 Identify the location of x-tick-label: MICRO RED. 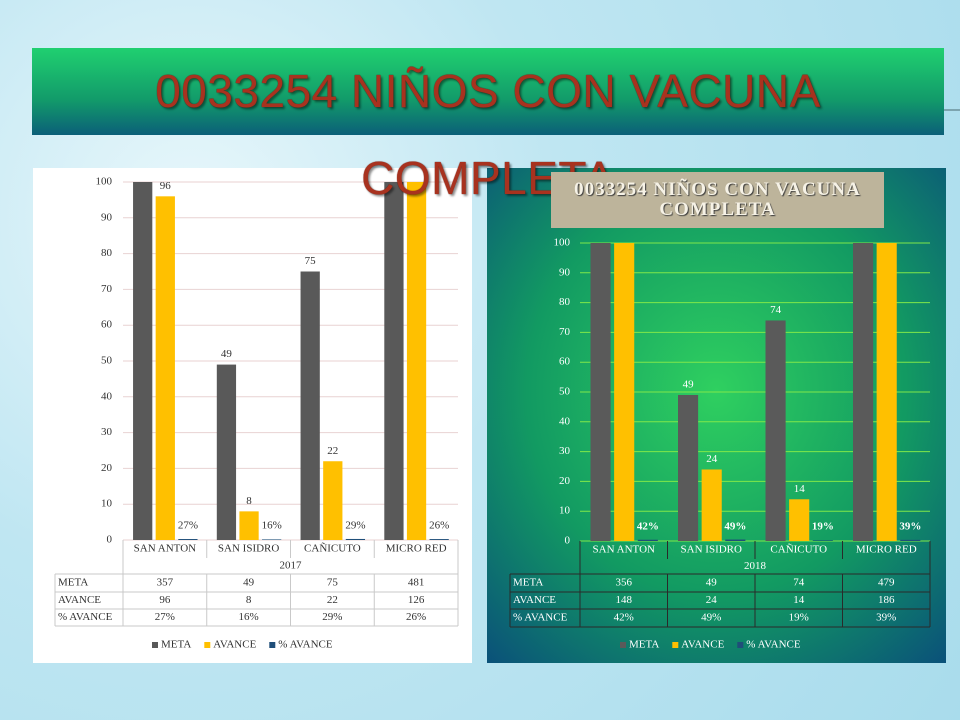
(416, 549).